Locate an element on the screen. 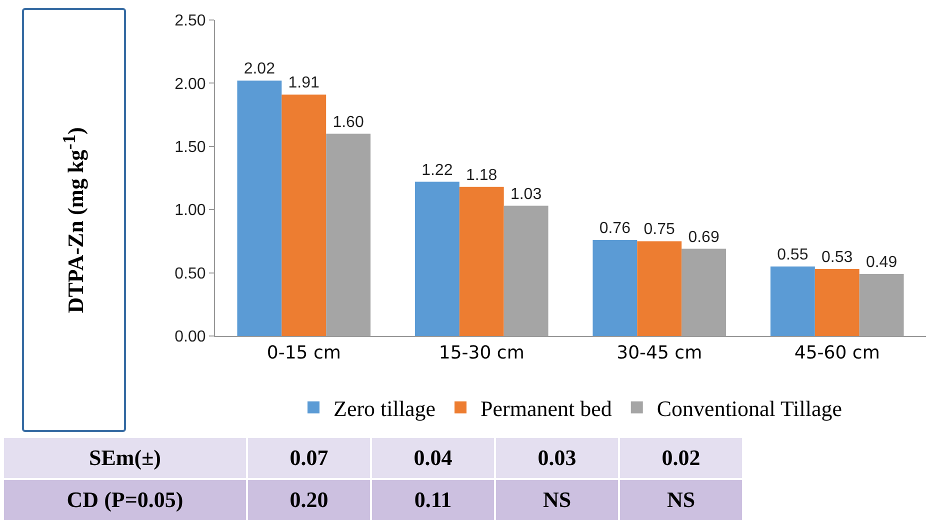 The width and height of the screenshot is (946, 520). text: 0.11 is located at coordinates (433, 499).